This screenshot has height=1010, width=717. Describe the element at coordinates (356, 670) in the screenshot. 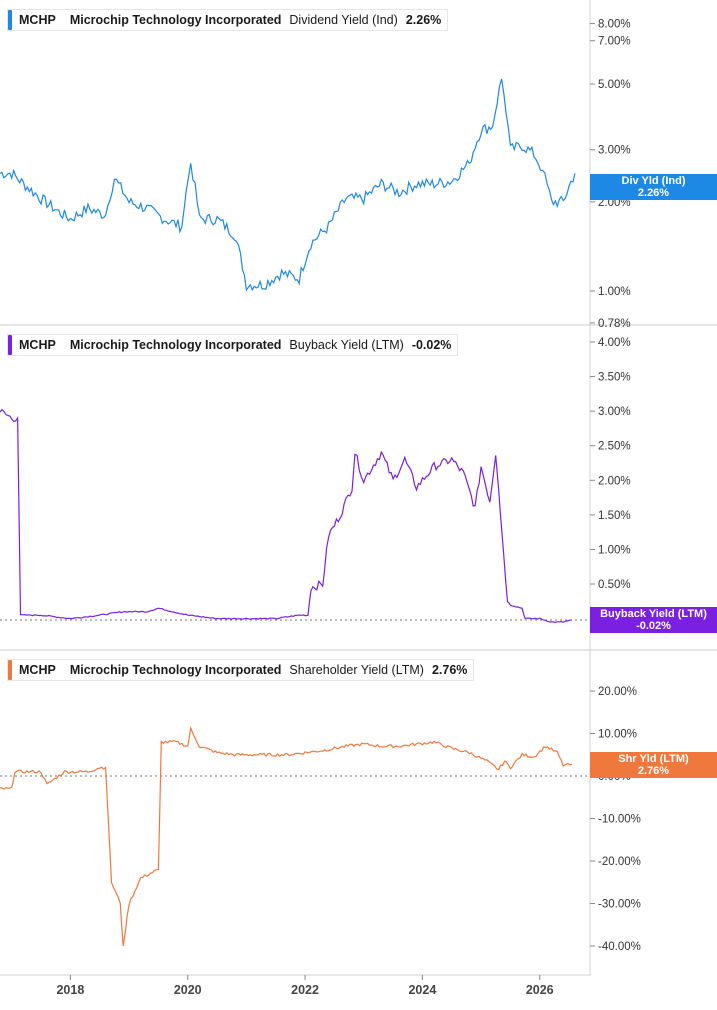

I see `legend-metric: Shareholder Yield (LTM)` at that location.